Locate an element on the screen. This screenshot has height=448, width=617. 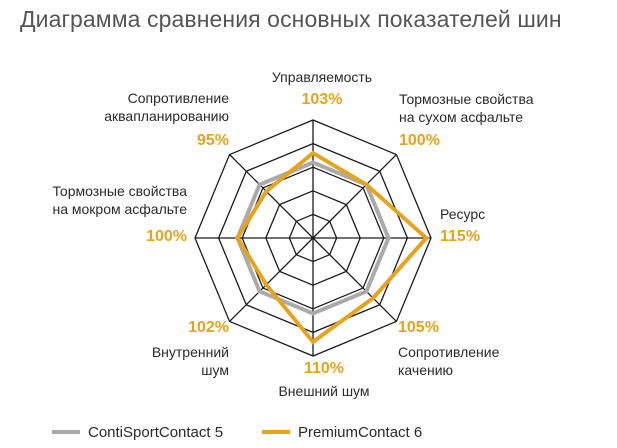
axis-label: на сухом асфальте is located at coordinates (461, 117).